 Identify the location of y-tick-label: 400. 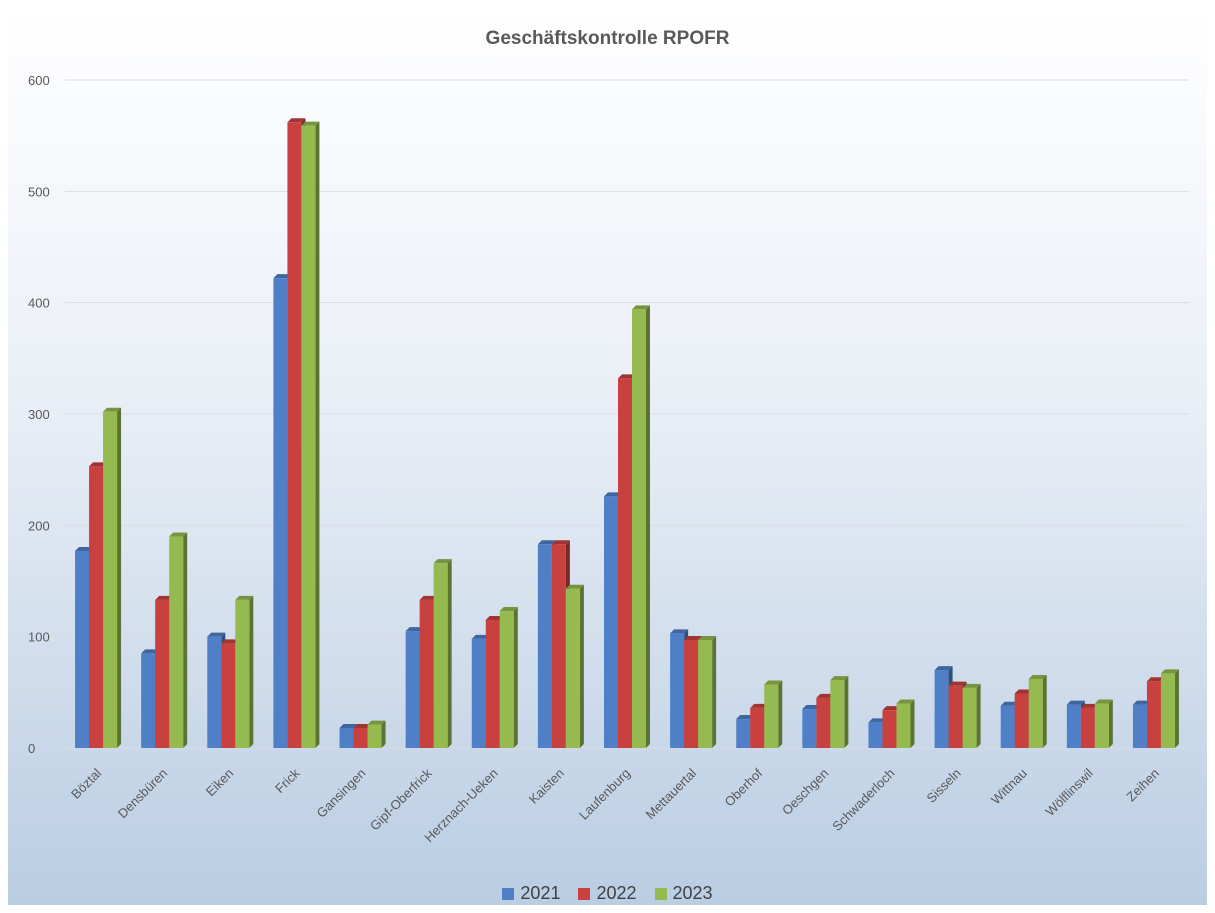
(39, 303).